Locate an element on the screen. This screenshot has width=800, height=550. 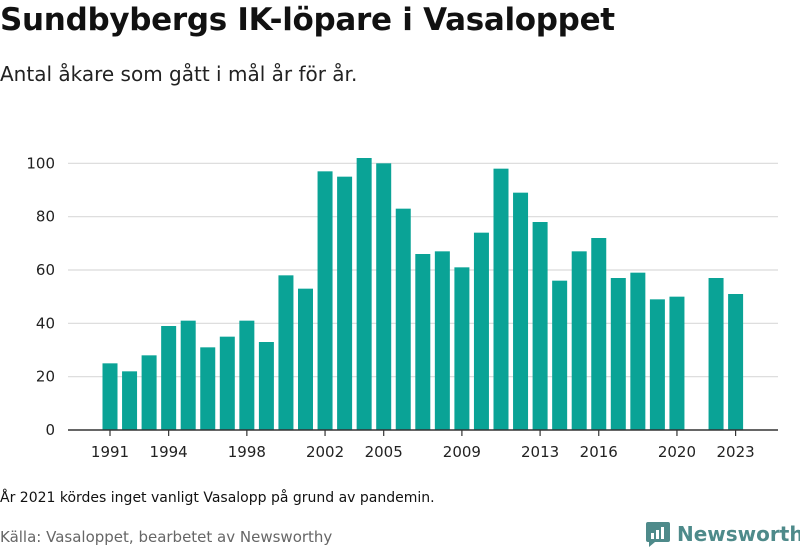
y-tick-label: 40 is located at coordinates (45, 323).